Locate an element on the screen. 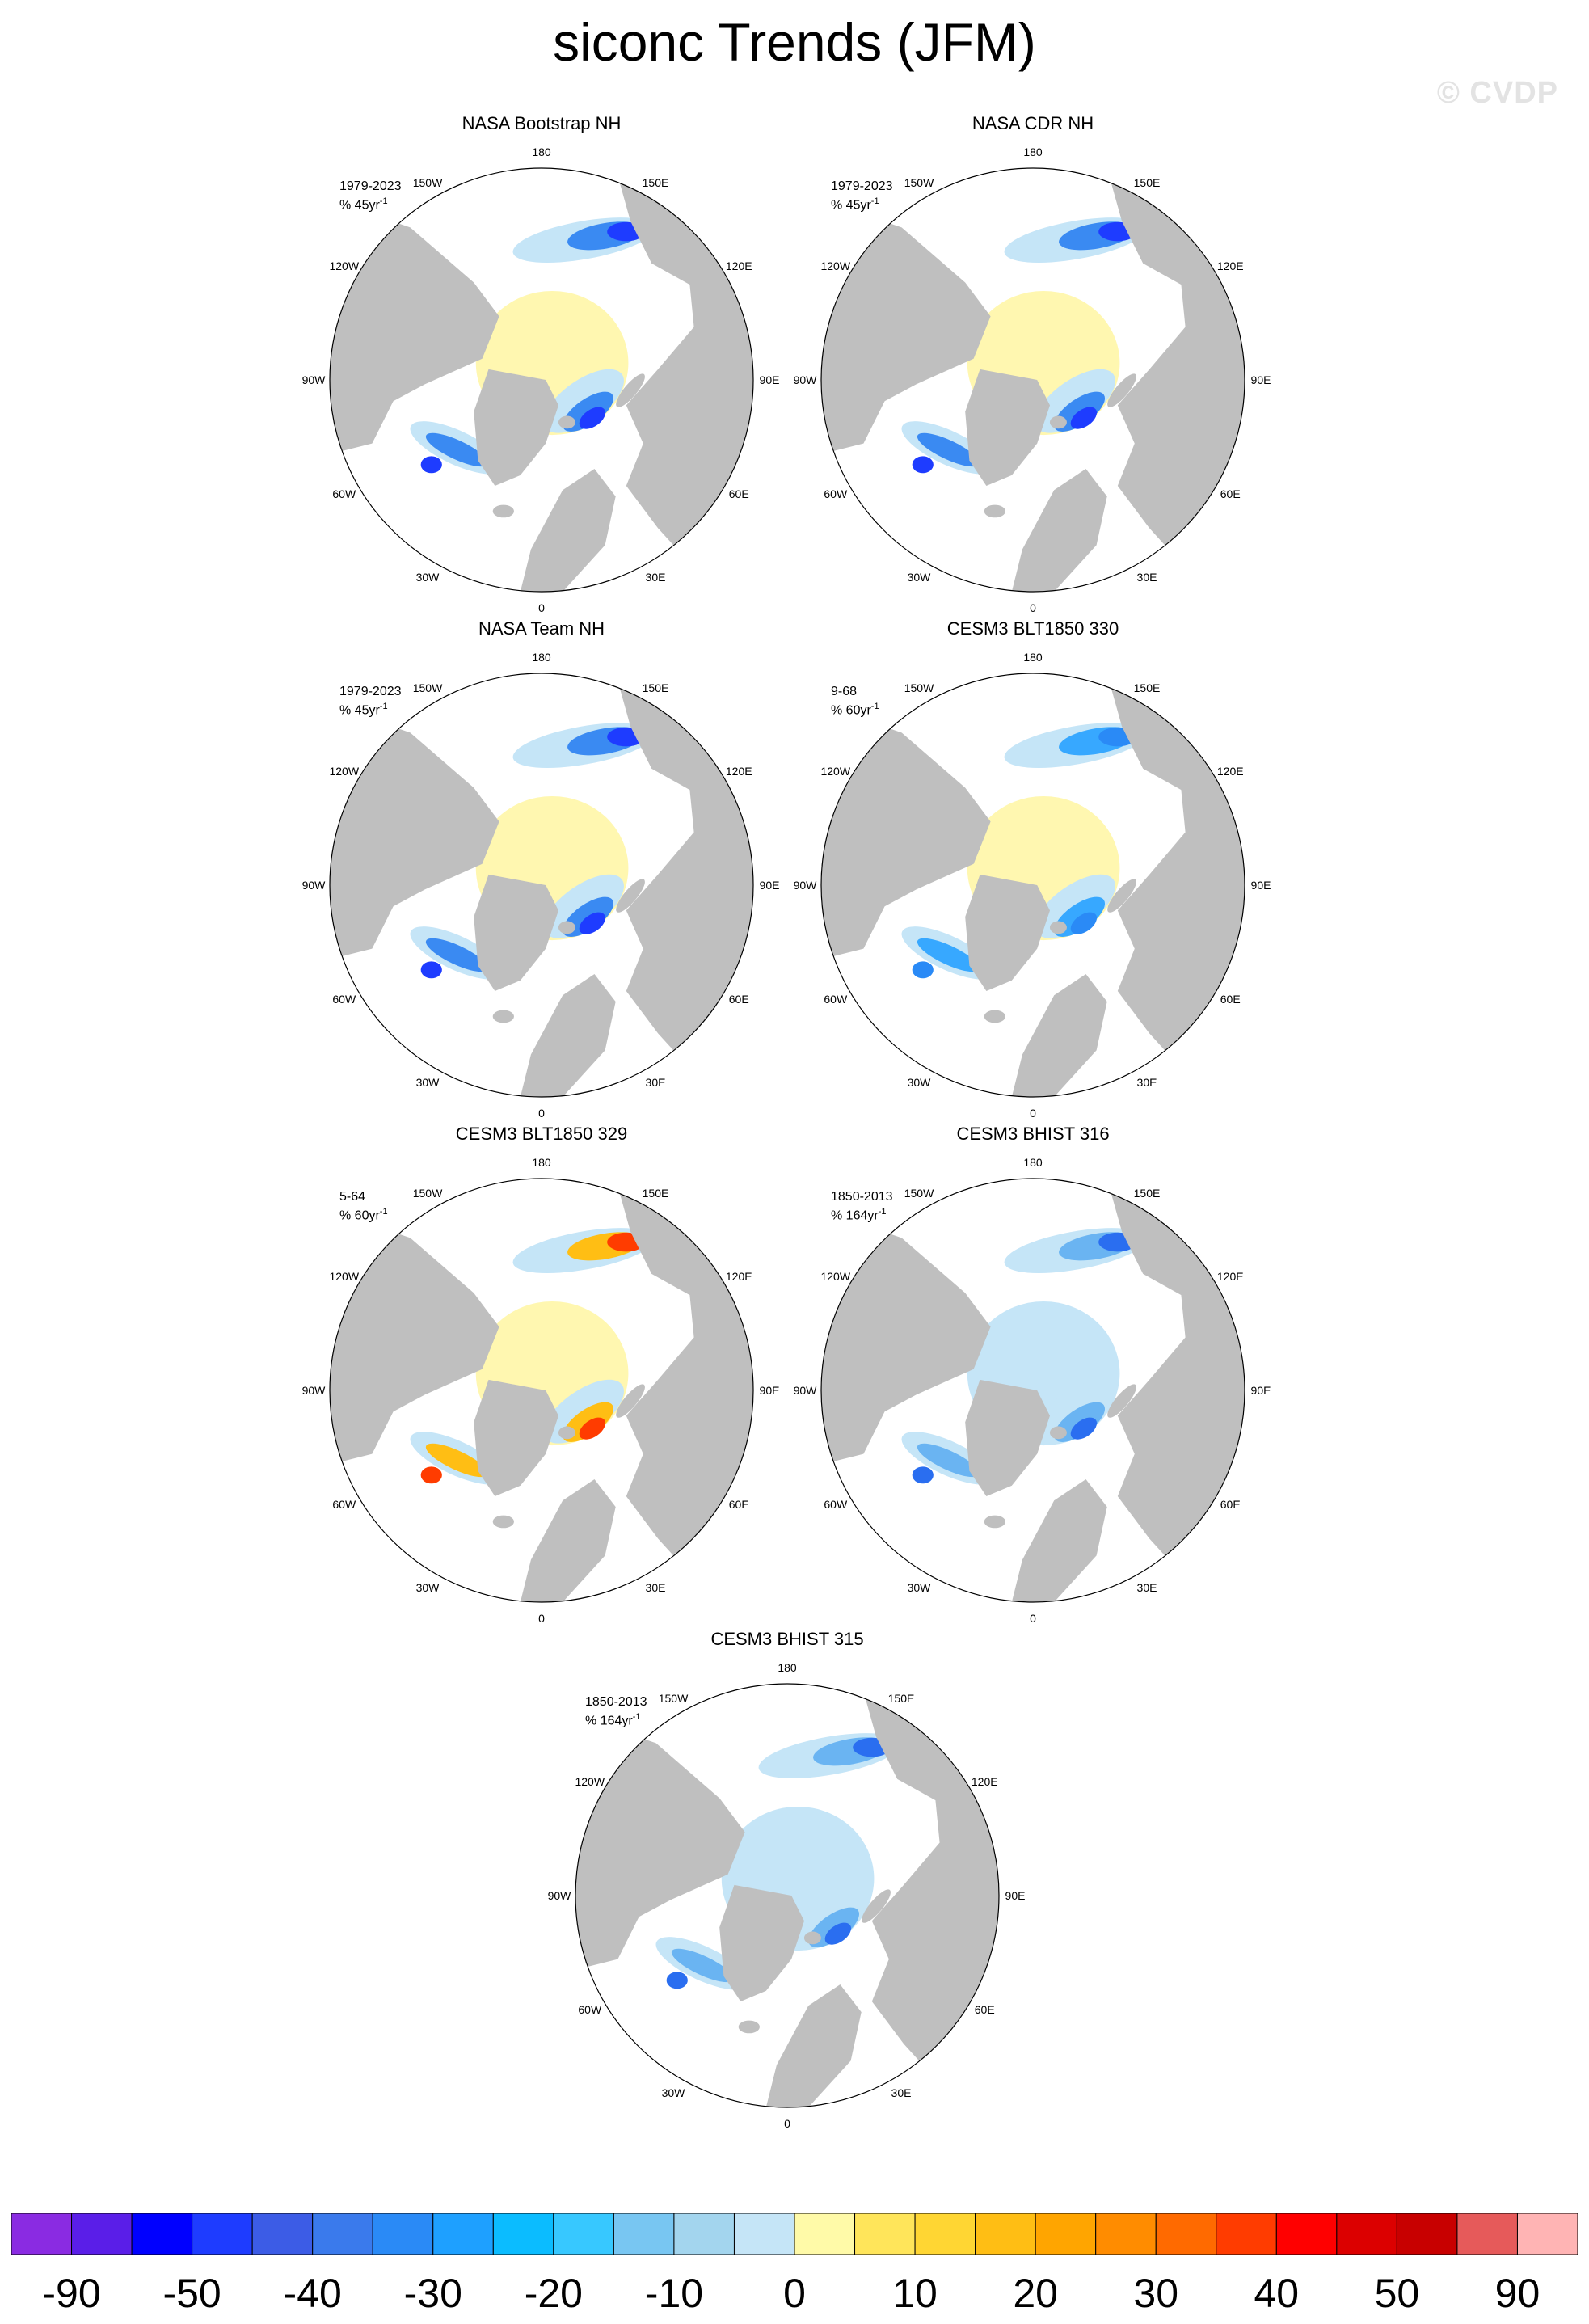 The image size is (1589, 2324). colorbar is located at coordinates (794, 2234).